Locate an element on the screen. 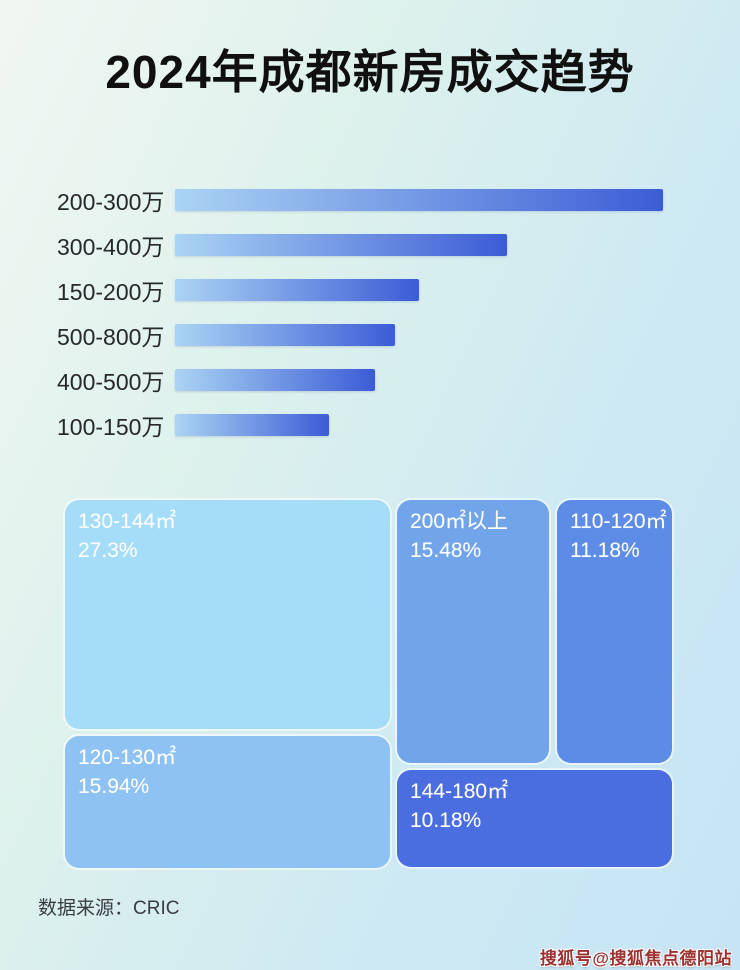  treemap-block-value: 15.48% is located at coordinates (446, 550).